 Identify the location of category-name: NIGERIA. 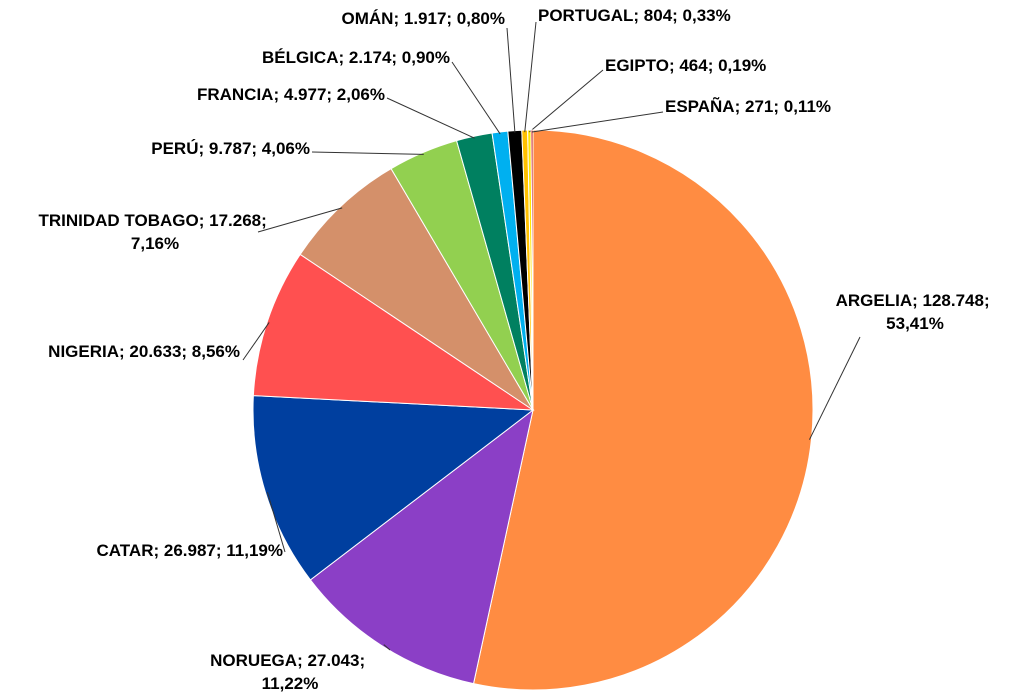
(83, 351).